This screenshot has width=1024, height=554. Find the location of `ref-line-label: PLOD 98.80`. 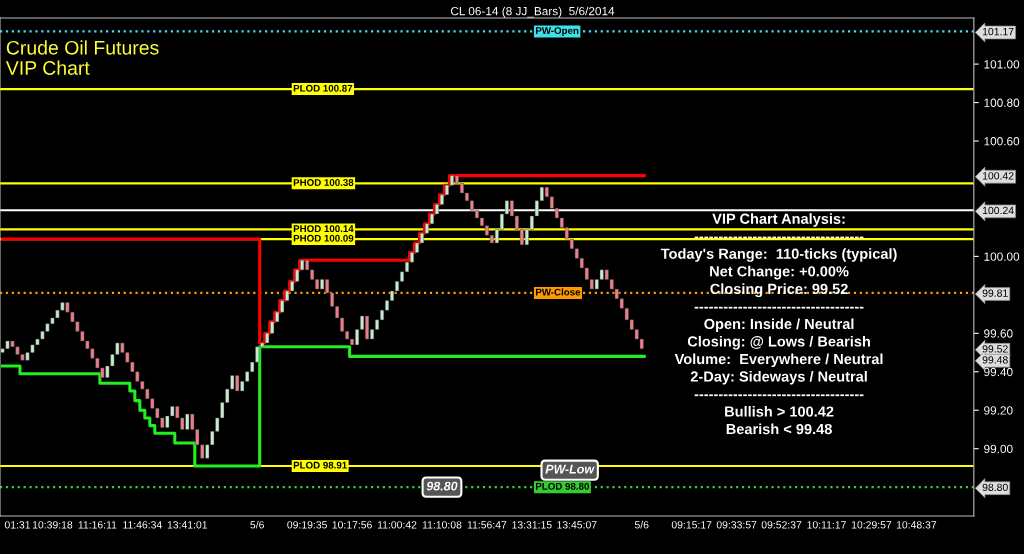

ref-line-label: PLOD 98.80 is located at coordinates (562, 486).